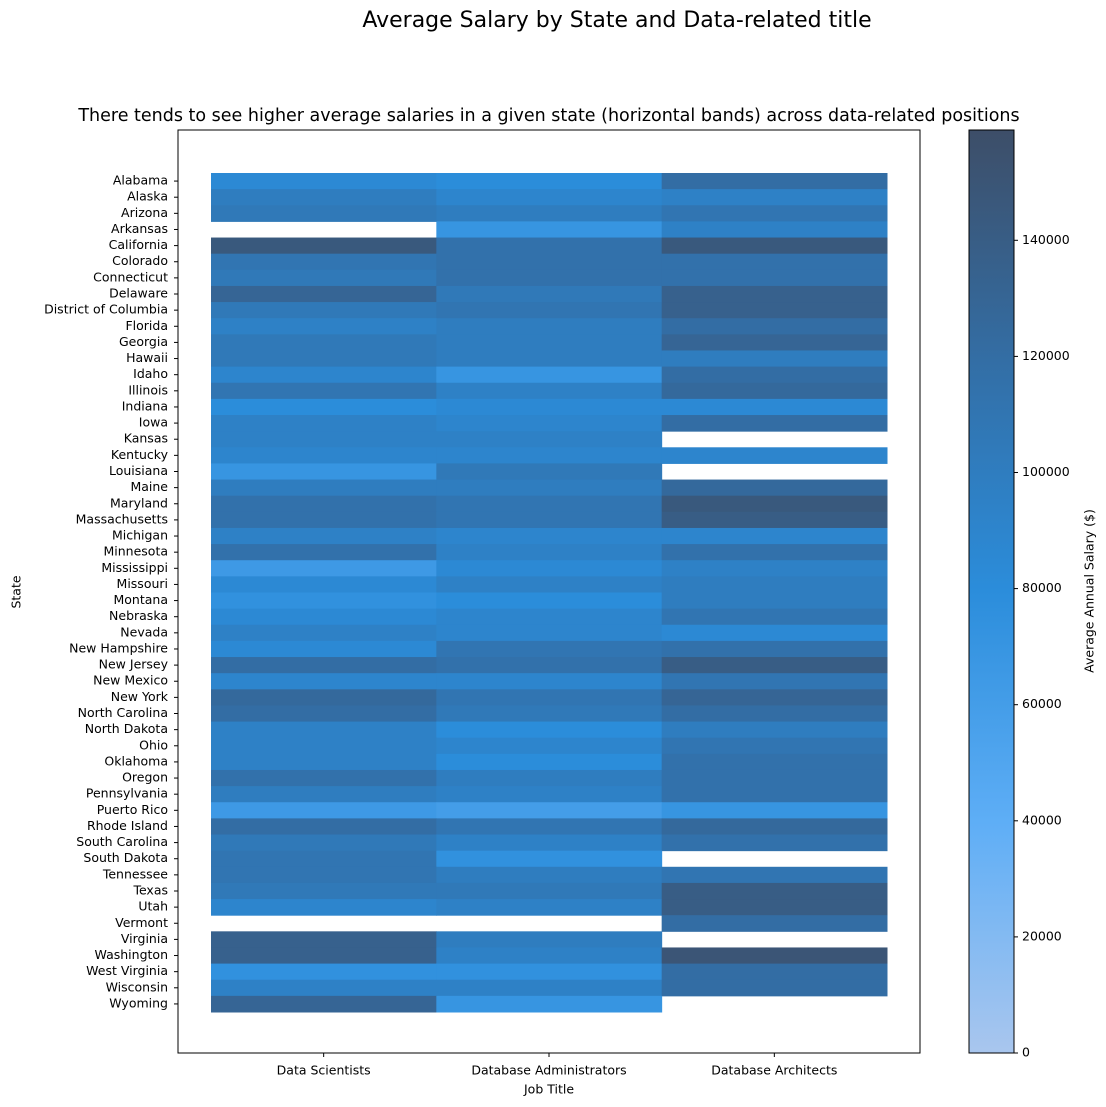 Image resolution: width=1106 pixels, height=1107 pixels. What do you see at coordinates (139, 228) in the screenshot?
I see `y-tick-label: Arkansas` at bounding box center [139, 228].